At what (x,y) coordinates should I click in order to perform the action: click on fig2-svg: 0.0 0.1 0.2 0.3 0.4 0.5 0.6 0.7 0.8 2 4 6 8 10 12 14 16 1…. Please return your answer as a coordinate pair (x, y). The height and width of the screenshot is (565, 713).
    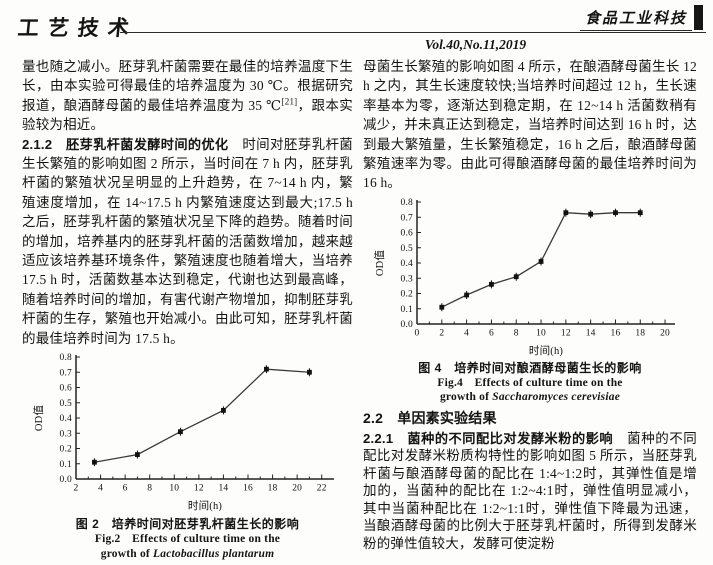
    Looking at the image, I should click on (183, 432).